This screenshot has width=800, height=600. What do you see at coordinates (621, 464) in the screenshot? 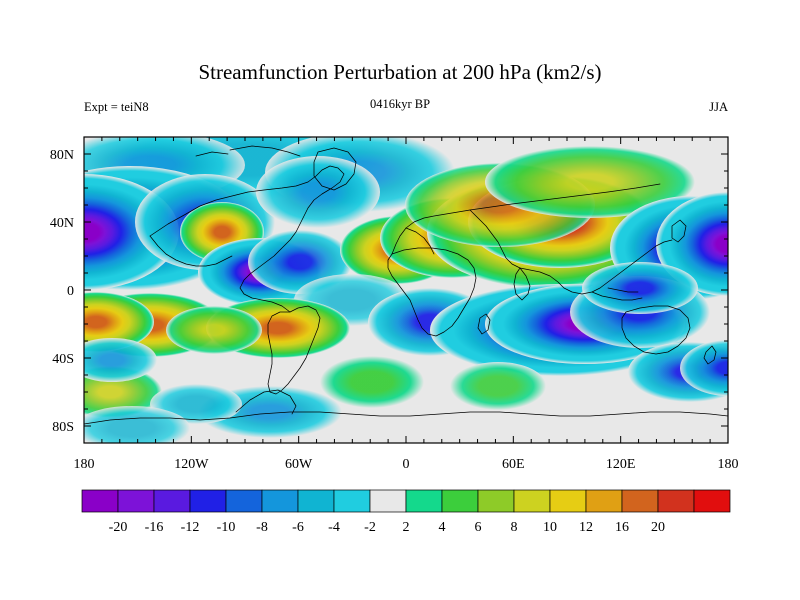
I see `x-tick-label: 120E` at bounding box center [621, 464].